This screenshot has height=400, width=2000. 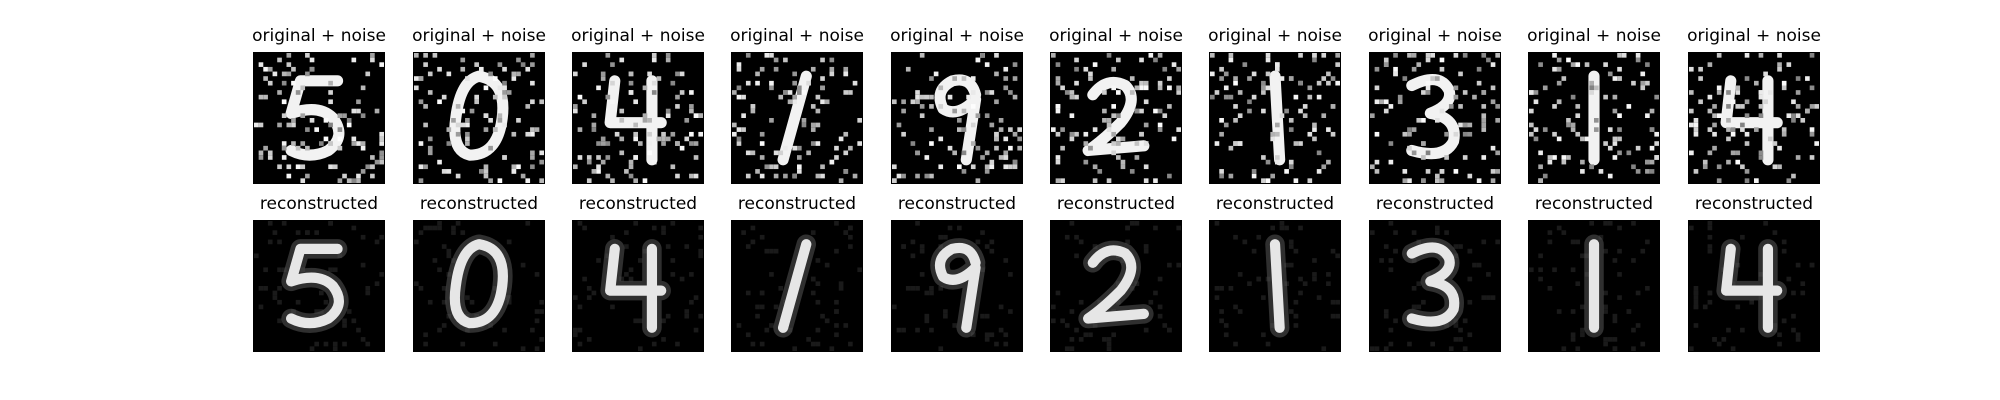 What do you see at coordinates (319, 279) in the screenshot?
I see `reconstructed-panel-1: reconstructed` at bounding box center [319, 279].